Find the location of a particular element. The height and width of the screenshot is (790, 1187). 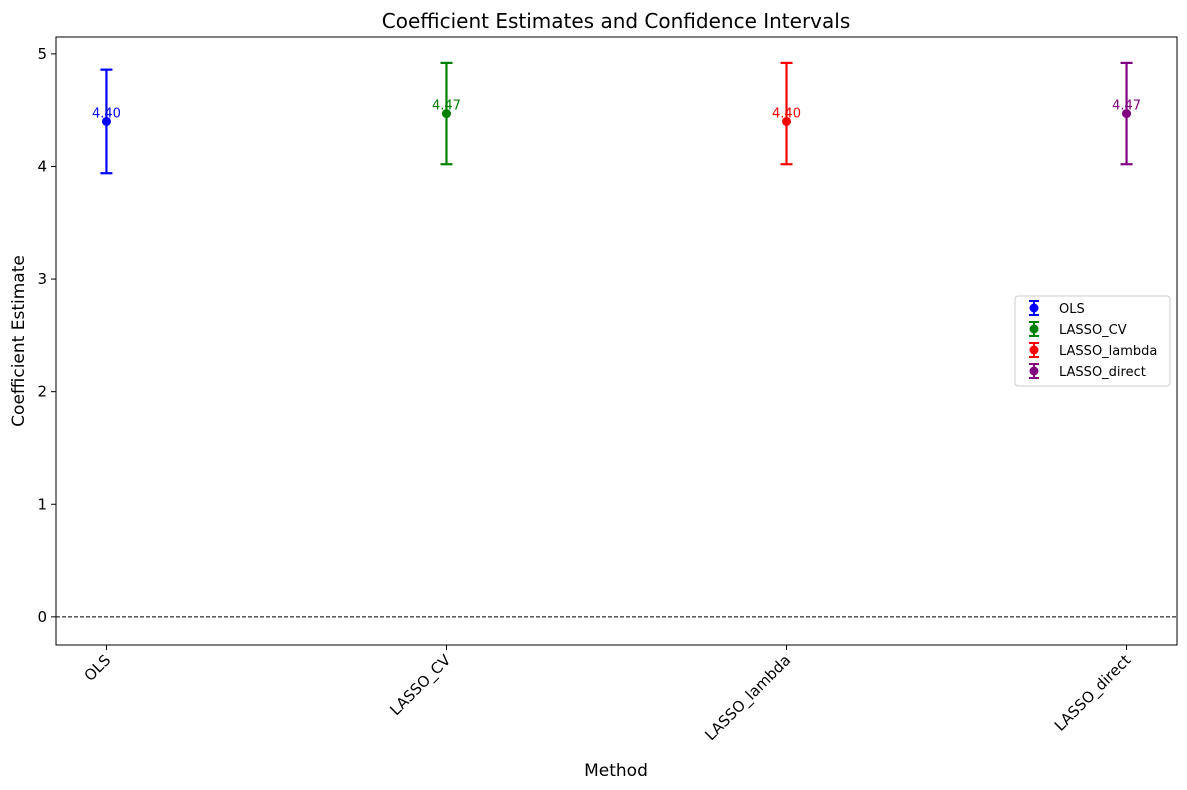

legend-item-OLS: OLS is located at coordinates (1057, 308).